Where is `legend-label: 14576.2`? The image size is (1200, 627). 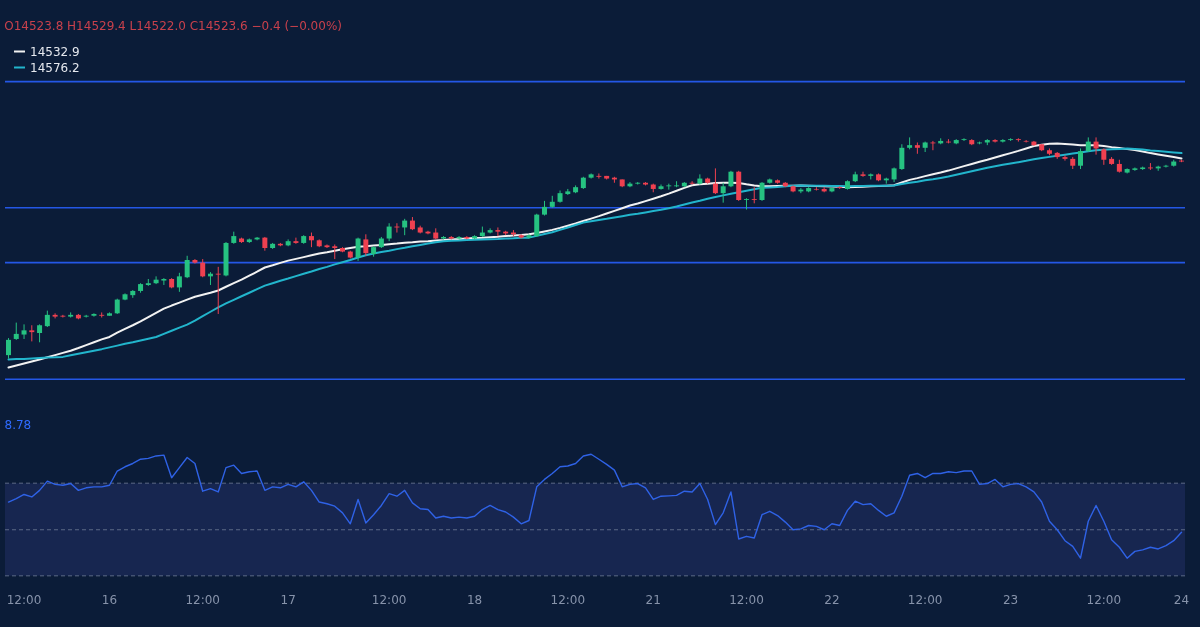 legend-label: 14576.2 is located at coordinates (55, 67).